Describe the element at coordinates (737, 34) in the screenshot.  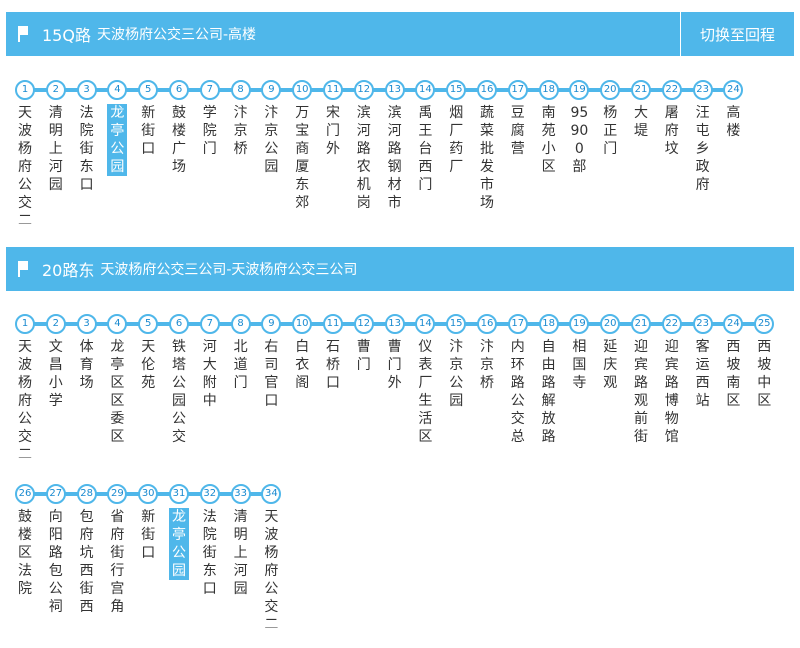
I see `switch-direction-button: 切换至回程` at that location.